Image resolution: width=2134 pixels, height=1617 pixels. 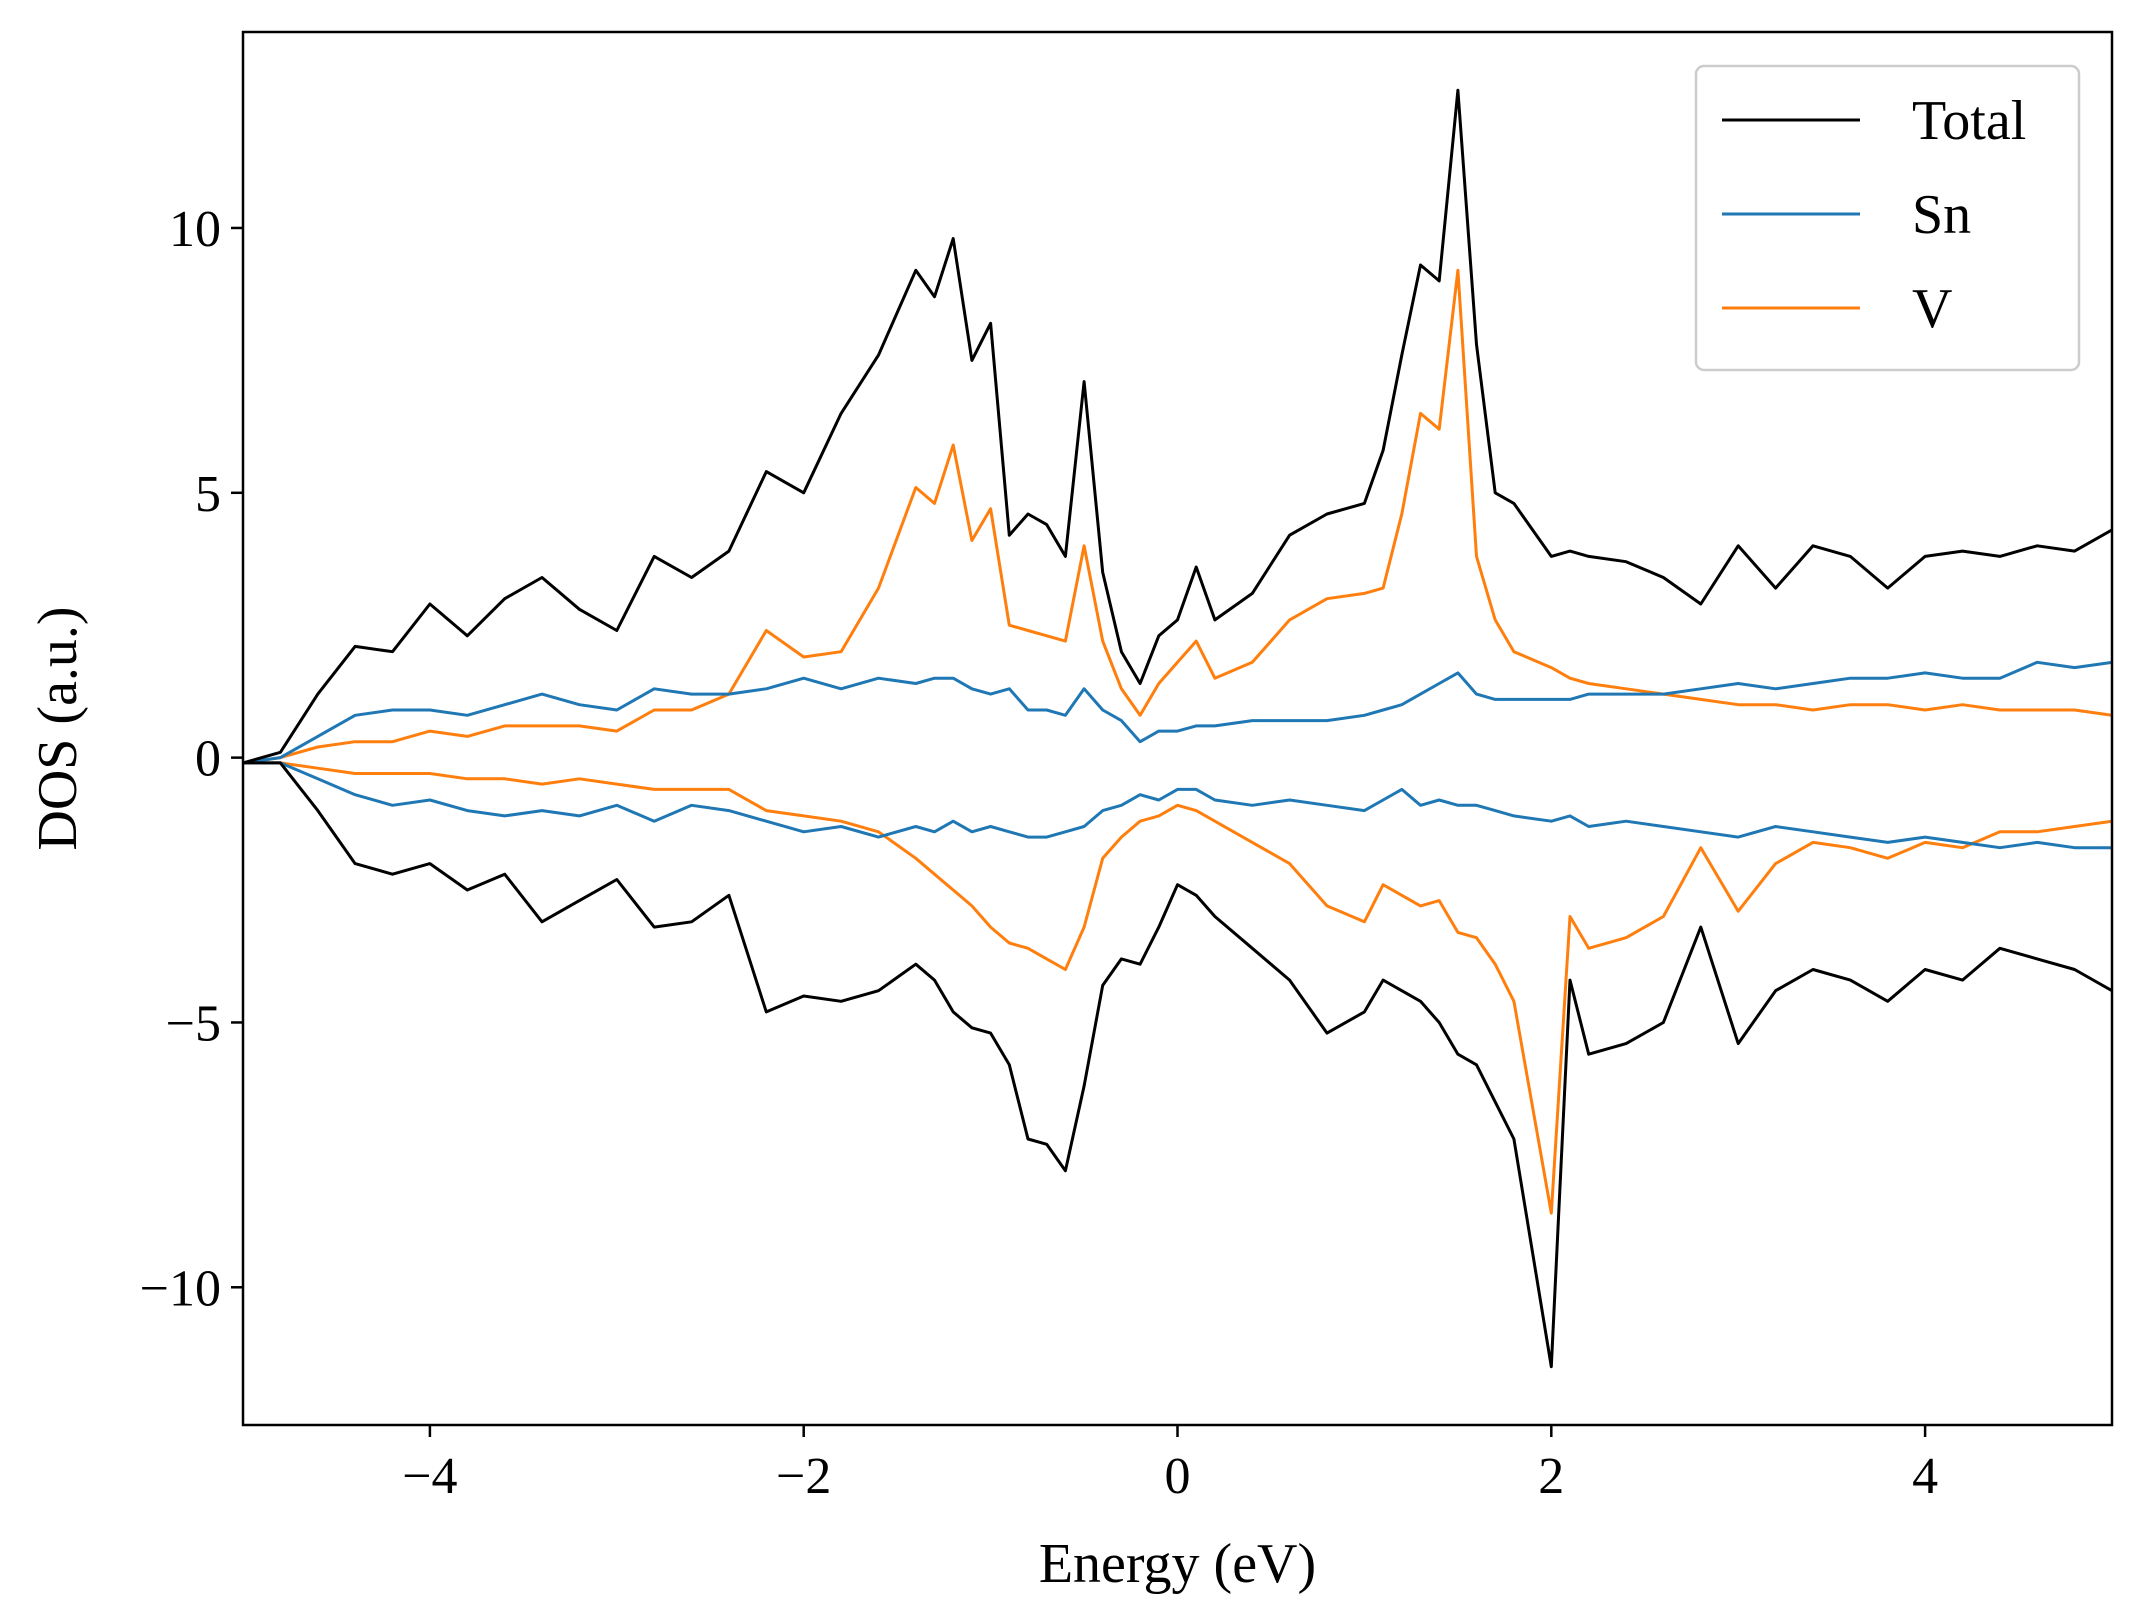 What do you see at coordinates (429, 1476) in the screenshot?
I see `x-tick-label: −4` at bounding box center [429, 1476].